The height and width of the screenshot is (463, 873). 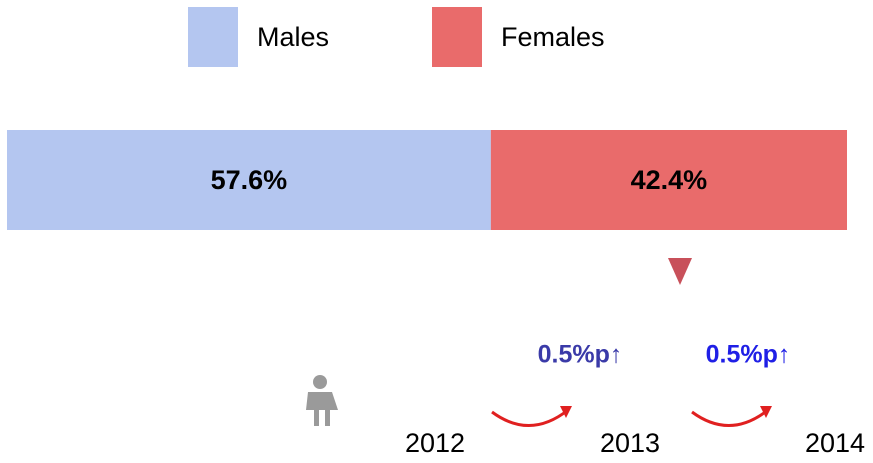 I want to click on down-triangle, so click(x=680, y=271).